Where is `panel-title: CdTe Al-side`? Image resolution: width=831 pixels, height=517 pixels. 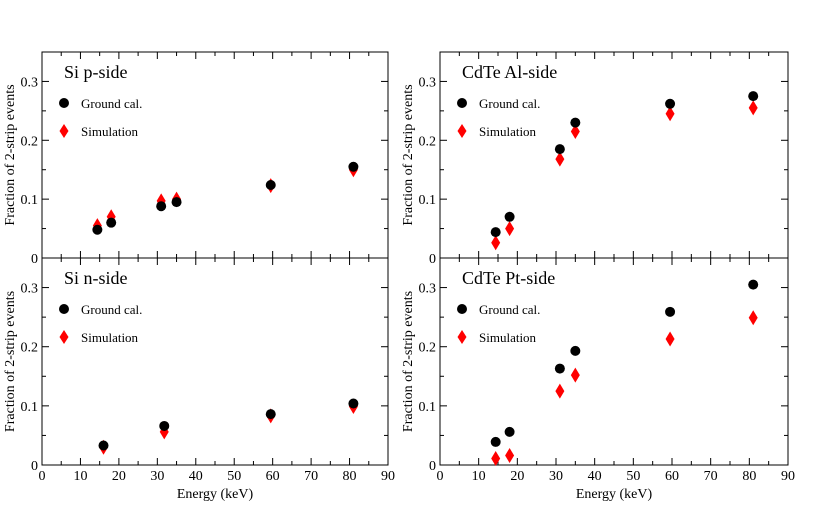 panel-title: CdTe Al-side is located at coordinates (509, 72).